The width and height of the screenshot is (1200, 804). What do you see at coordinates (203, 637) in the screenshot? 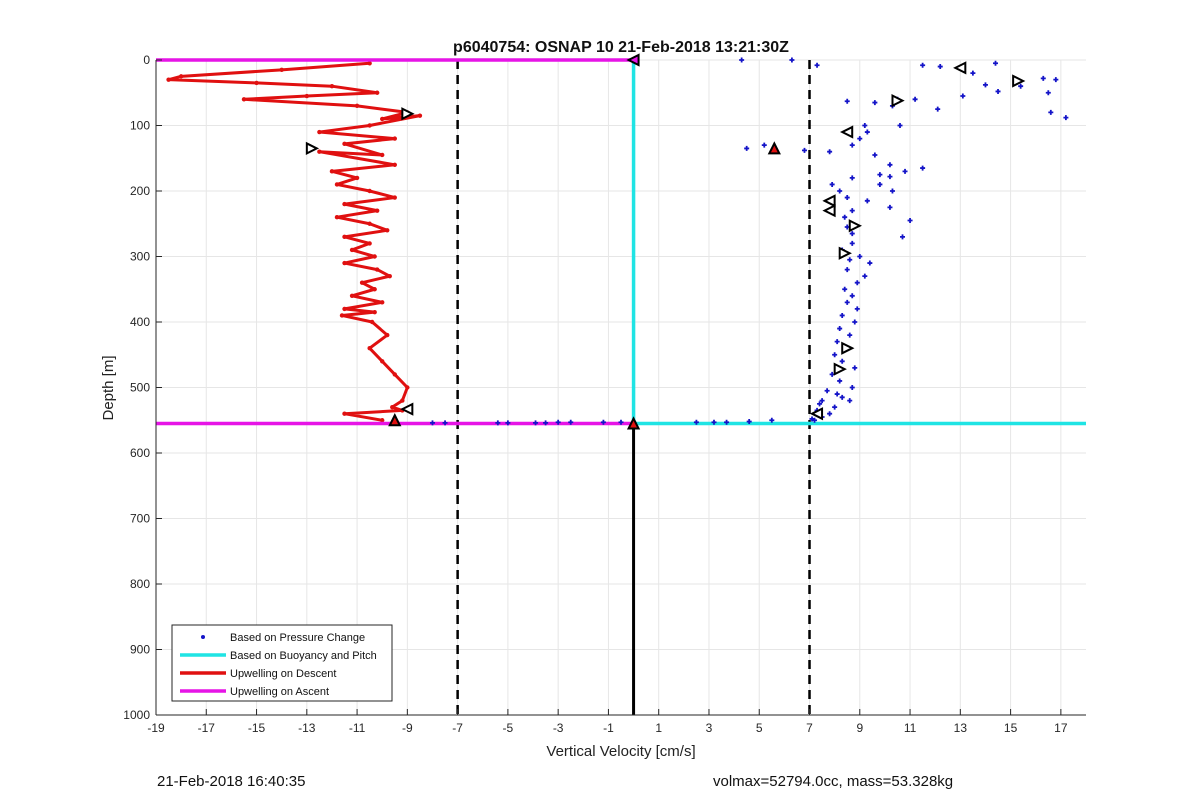
I see `legend-swatch` at bounding box center [203, 637].